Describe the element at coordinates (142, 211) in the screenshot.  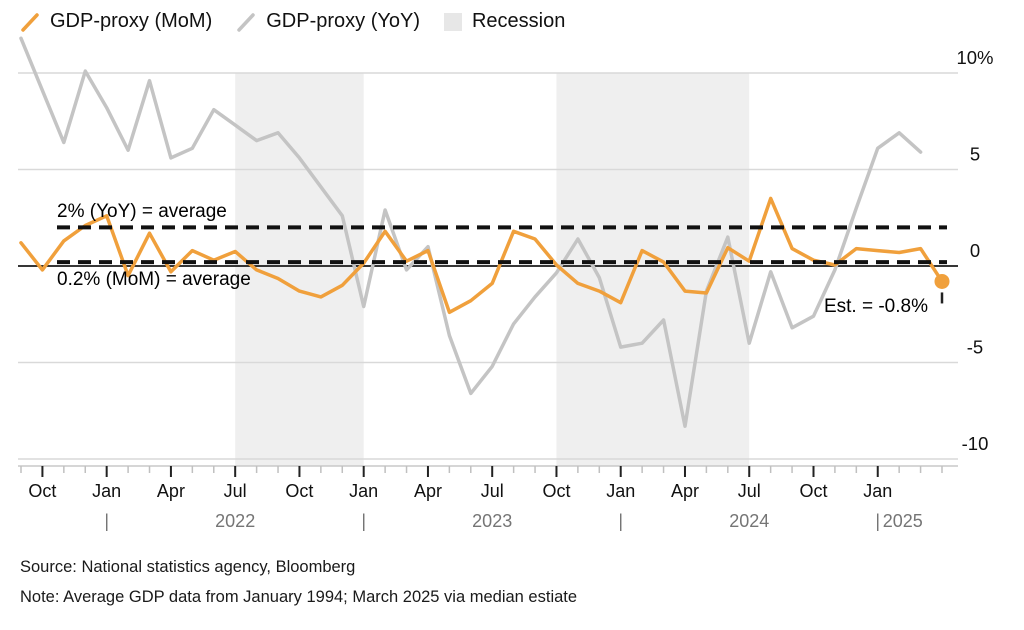
I see `yoy-average-annotation: 2% (YoY) = average` at that location.